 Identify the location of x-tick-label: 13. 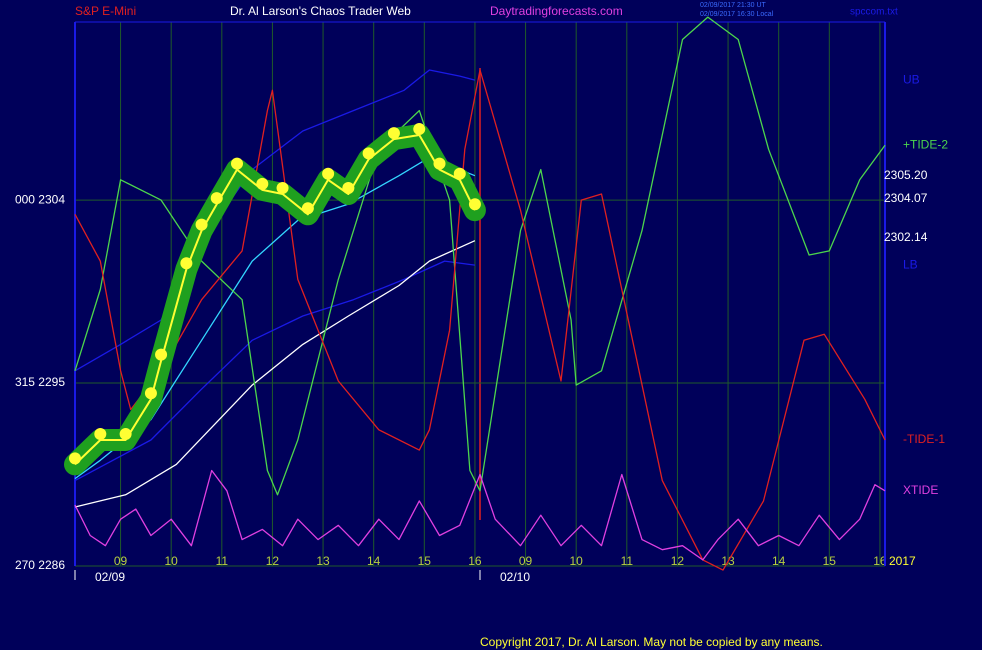
(323, 561).